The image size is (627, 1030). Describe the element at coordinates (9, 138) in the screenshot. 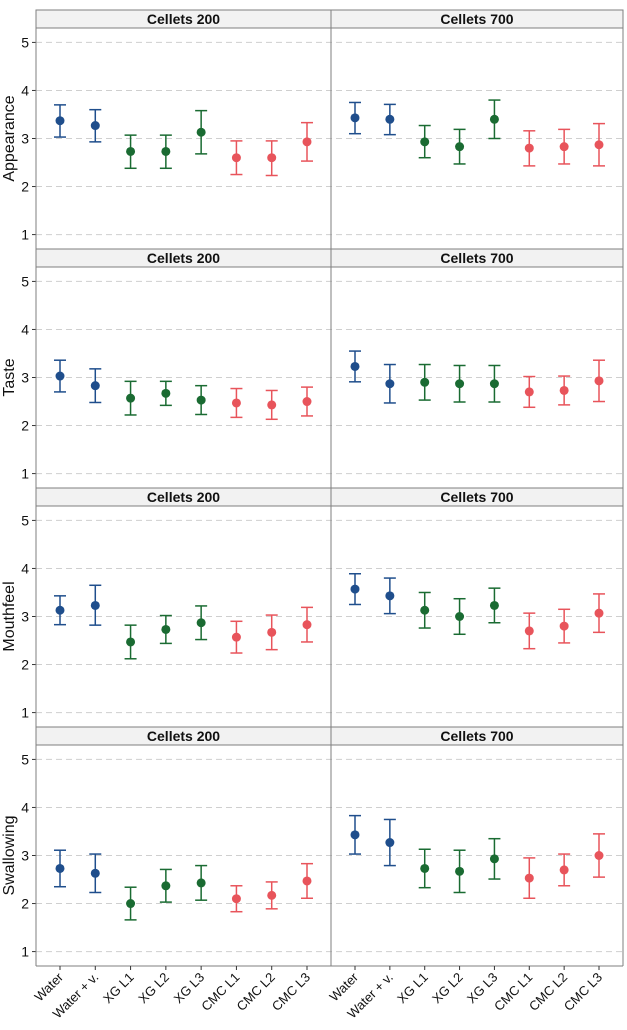

I see `row-label: Appearance` at that location.